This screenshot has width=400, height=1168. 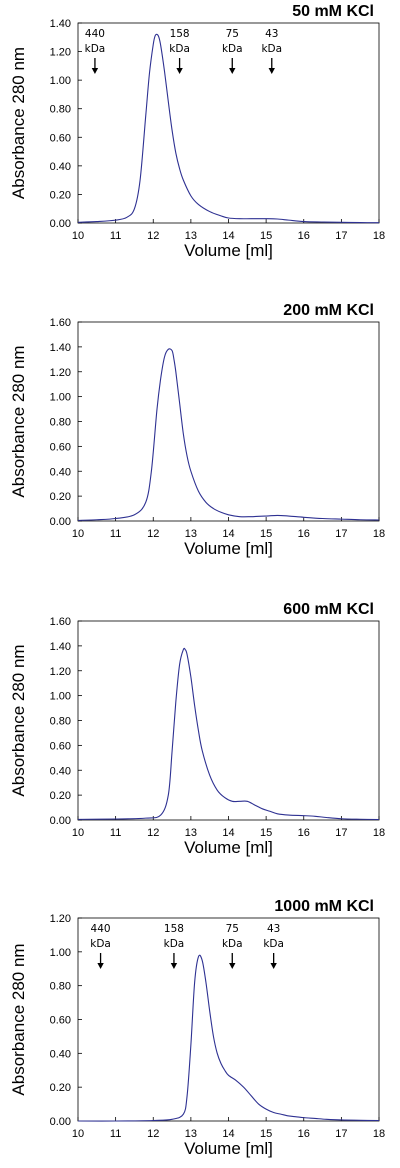 I want to click on plot-frame, so click(x=228, y=720).